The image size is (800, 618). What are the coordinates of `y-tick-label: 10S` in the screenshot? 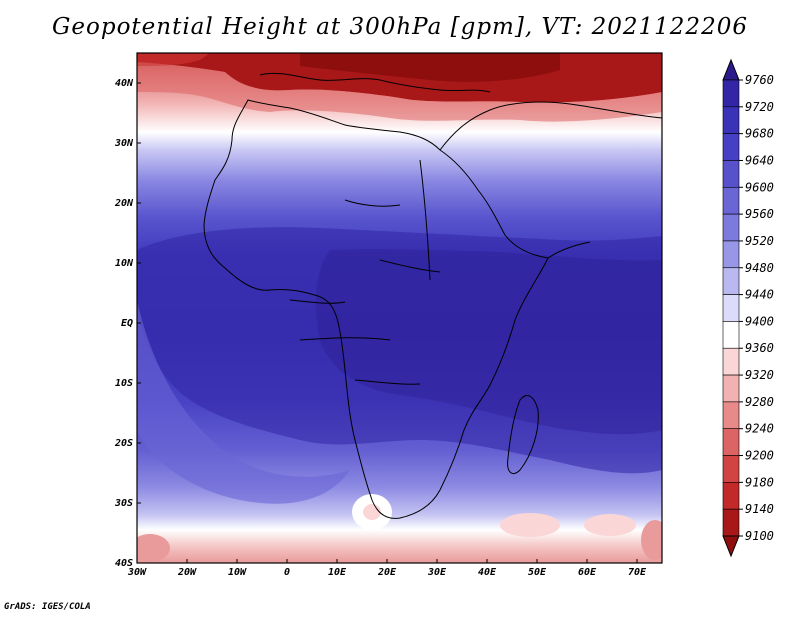 It's located at (124, 383).